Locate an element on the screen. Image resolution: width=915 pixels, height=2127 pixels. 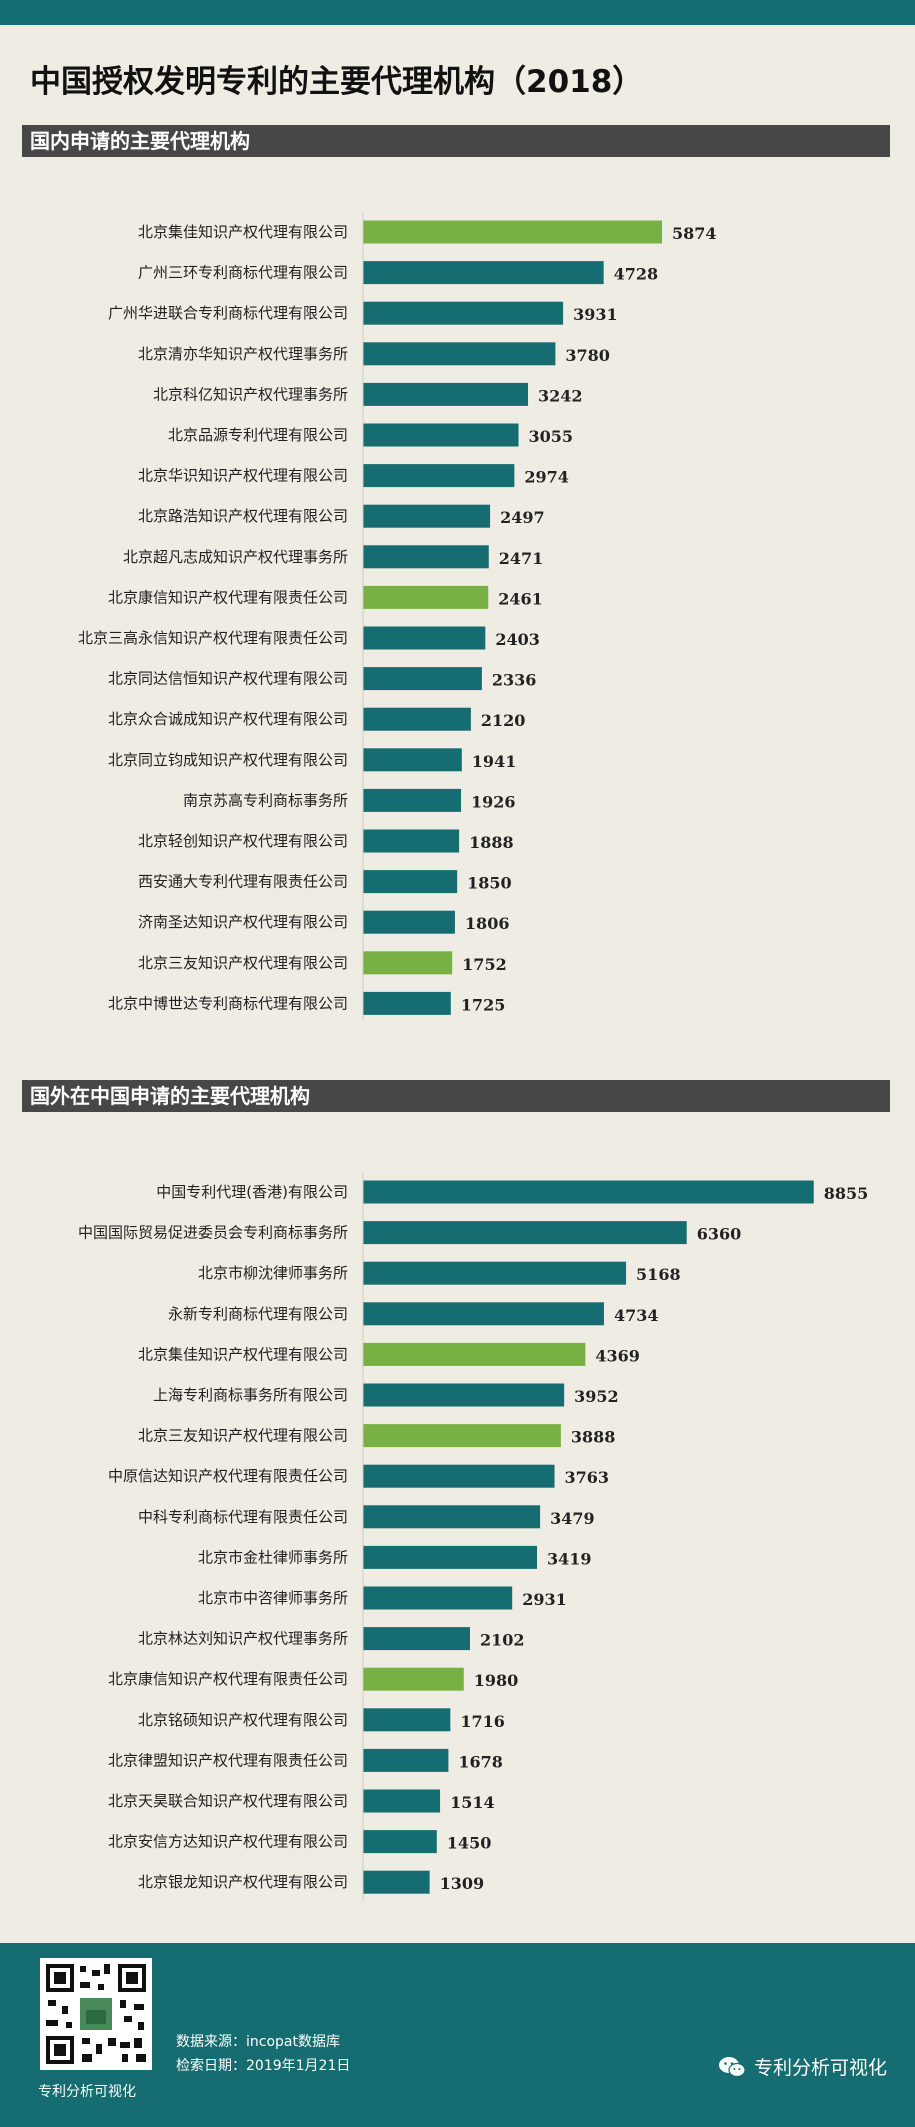
value-label: 1725 is located at coordinates (483, 1004).